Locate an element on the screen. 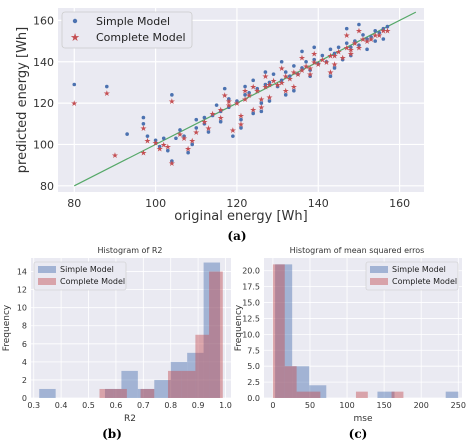  legend-complete-marker: ★ is located at coordinates (75, 37).